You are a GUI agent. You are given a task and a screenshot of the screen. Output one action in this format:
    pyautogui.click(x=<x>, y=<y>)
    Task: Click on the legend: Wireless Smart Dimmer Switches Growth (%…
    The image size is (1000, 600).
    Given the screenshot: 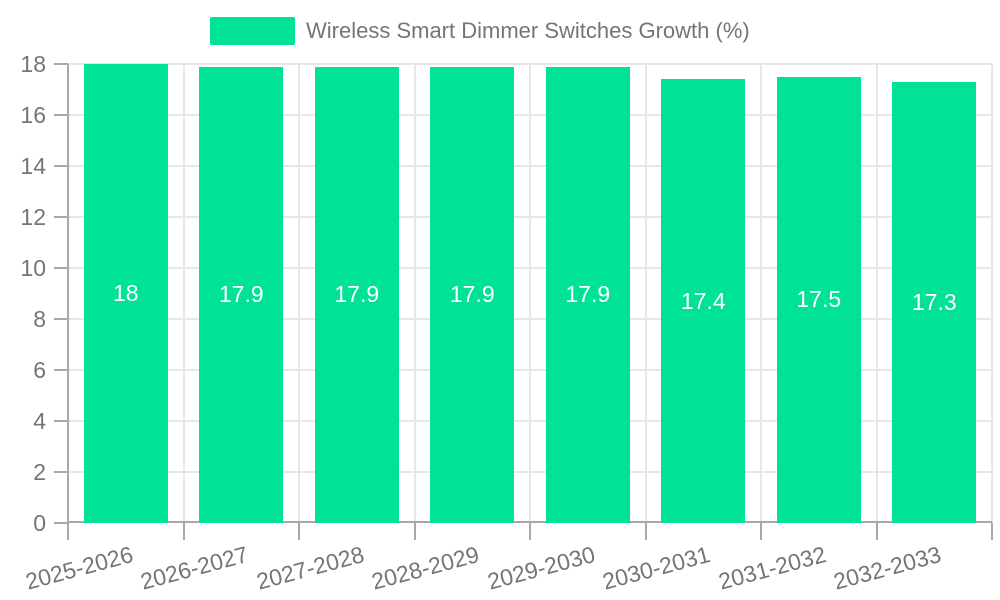 What is the action you would take?
    pyautogui.click(x=480, y=31)
    